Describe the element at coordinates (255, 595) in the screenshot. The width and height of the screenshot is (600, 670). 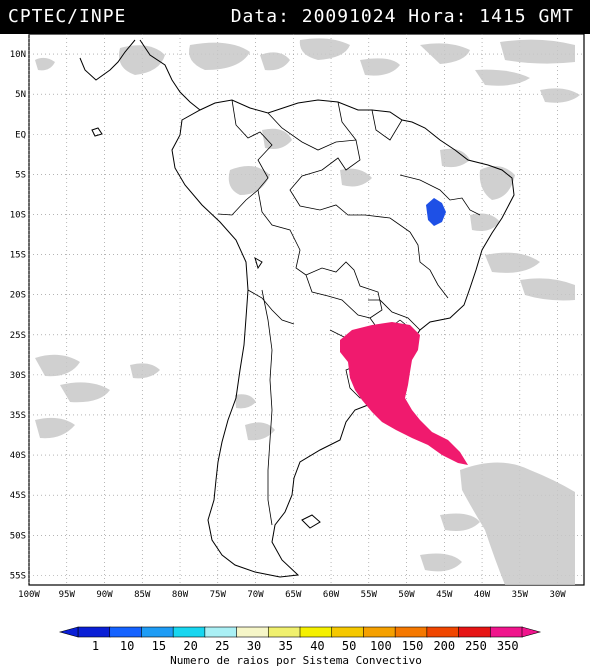
I see `longitude-label: 70W` at that location.